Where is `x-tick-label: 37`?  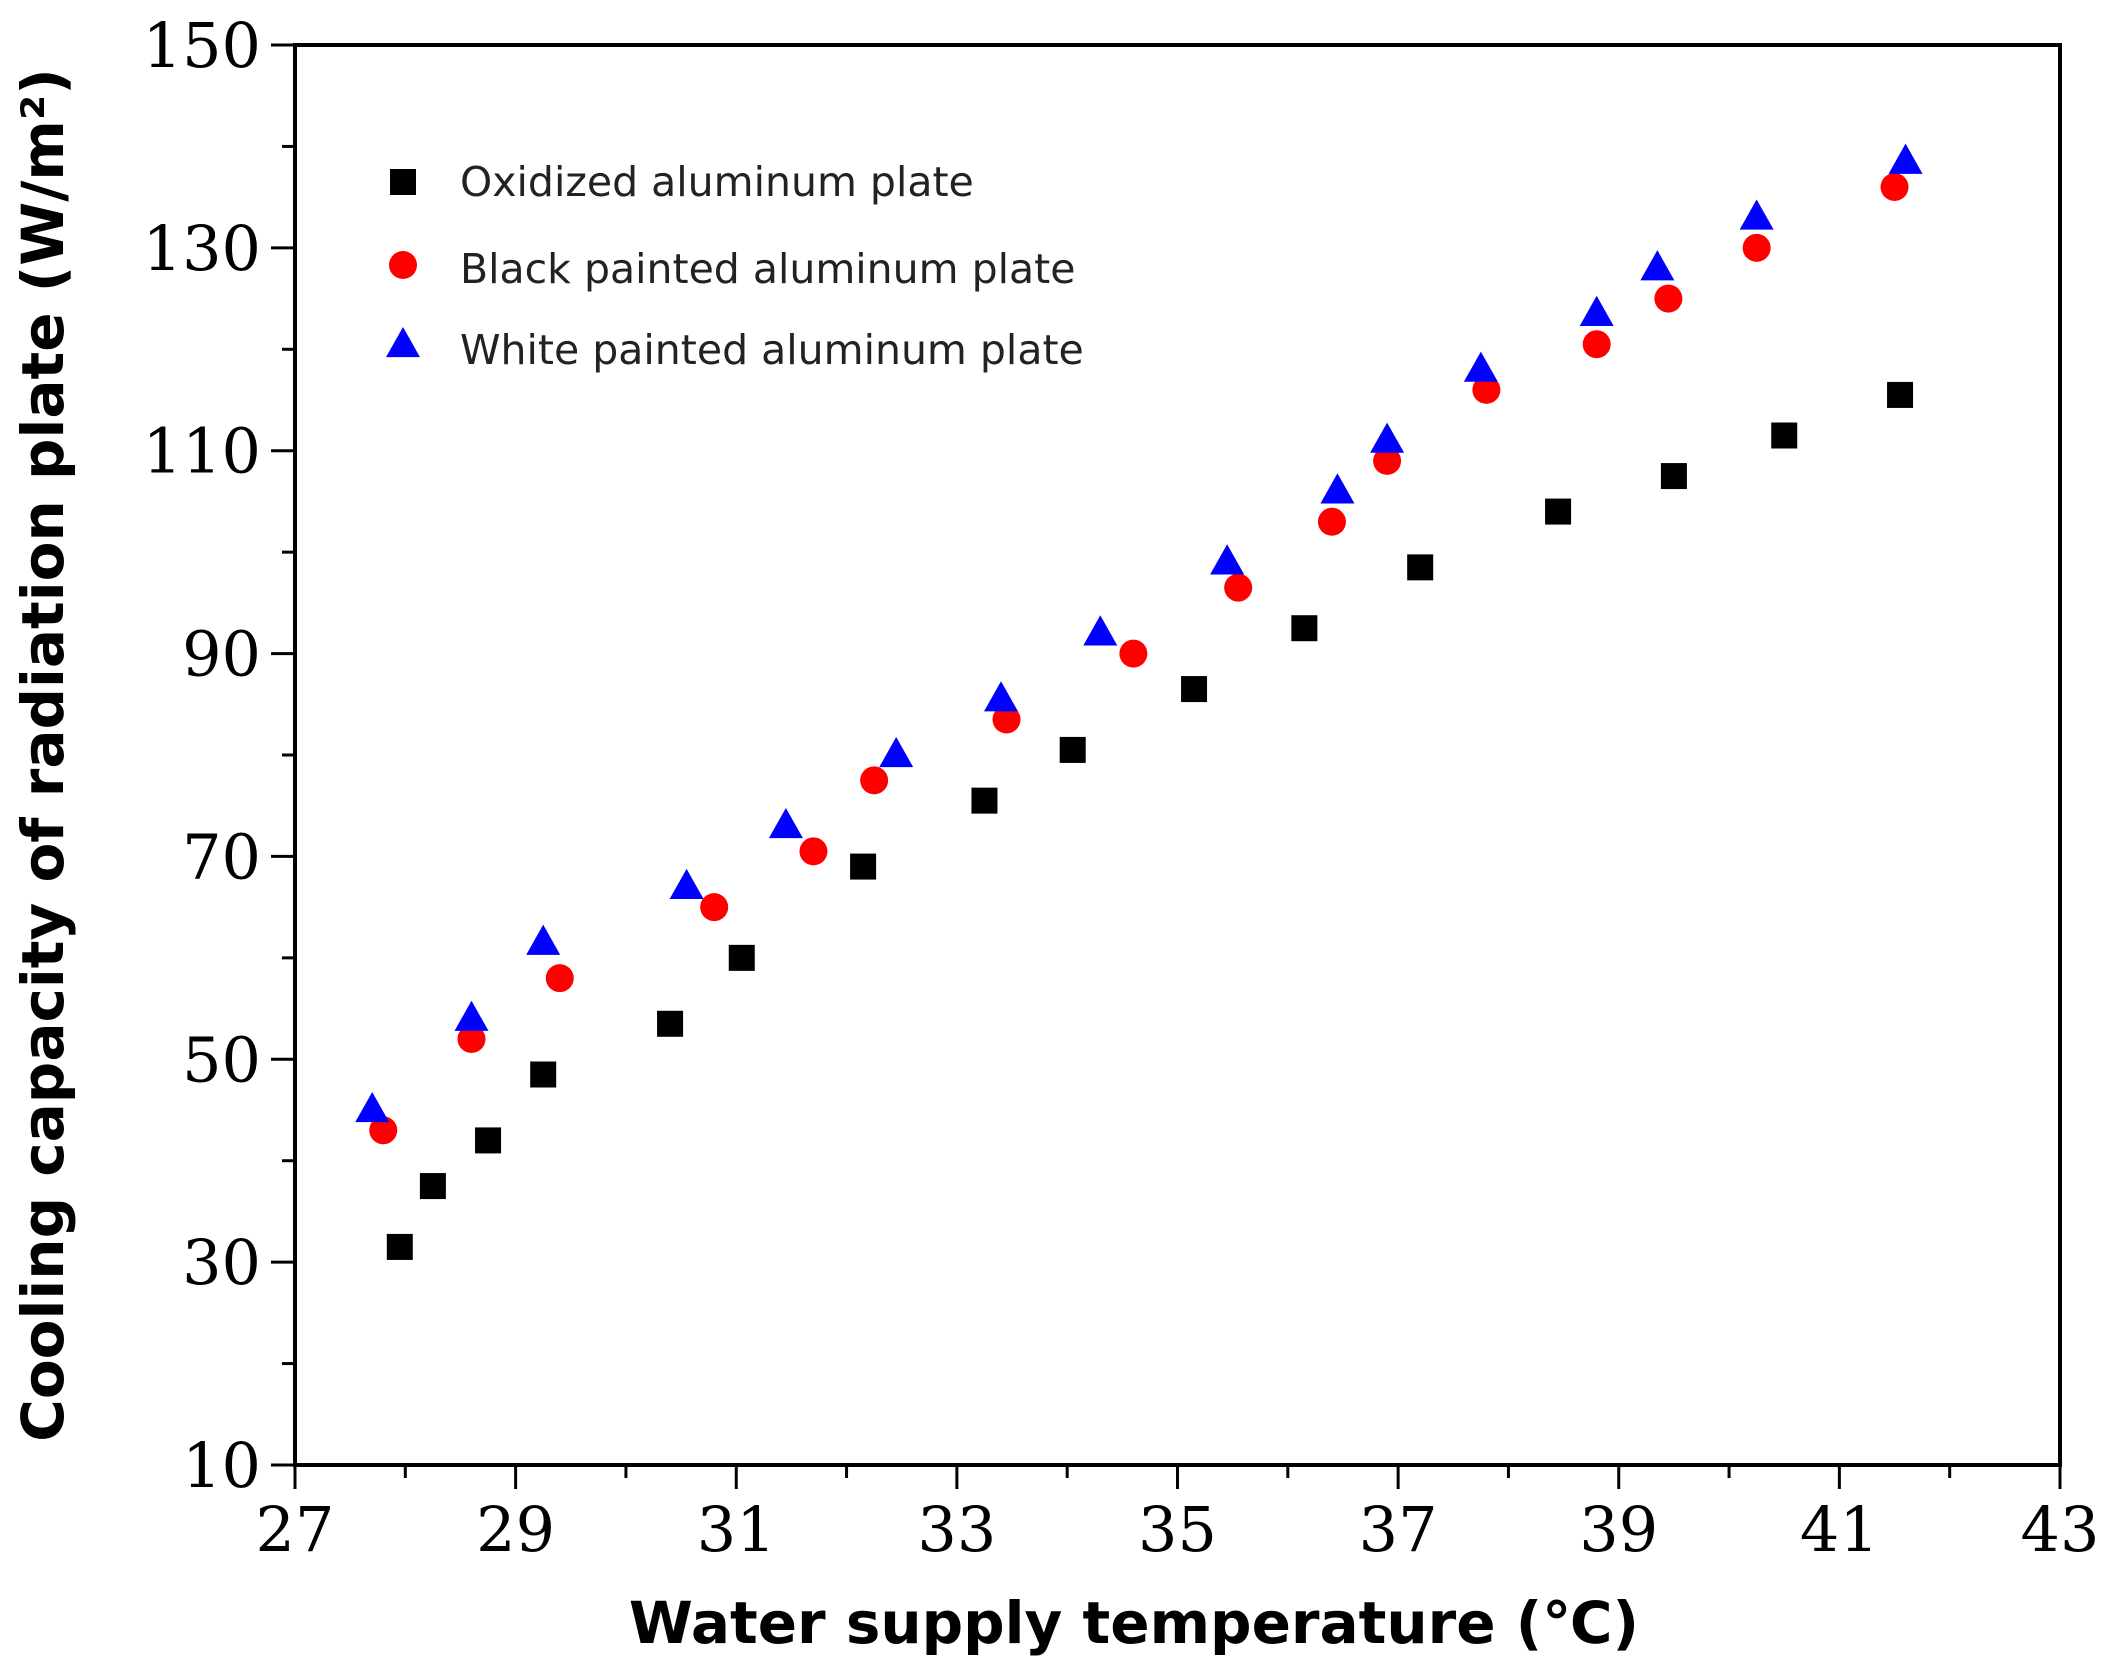
x-tick-label: 37 is located at coordinates (1398, 1529).